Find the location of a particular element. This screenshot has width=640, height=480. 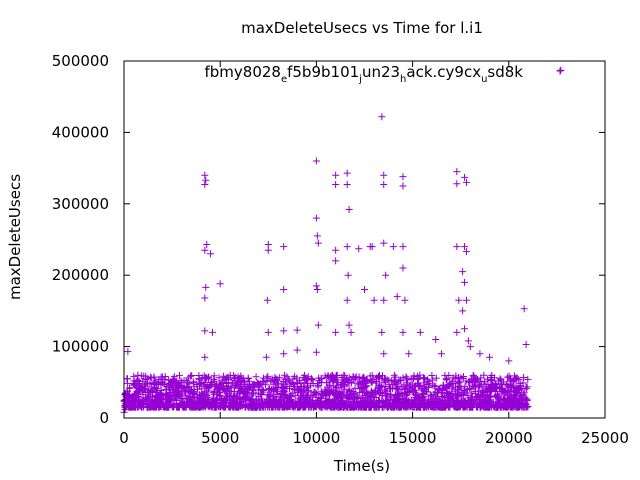

x-tick-label: 15000 is located at coordinates (413, 438).